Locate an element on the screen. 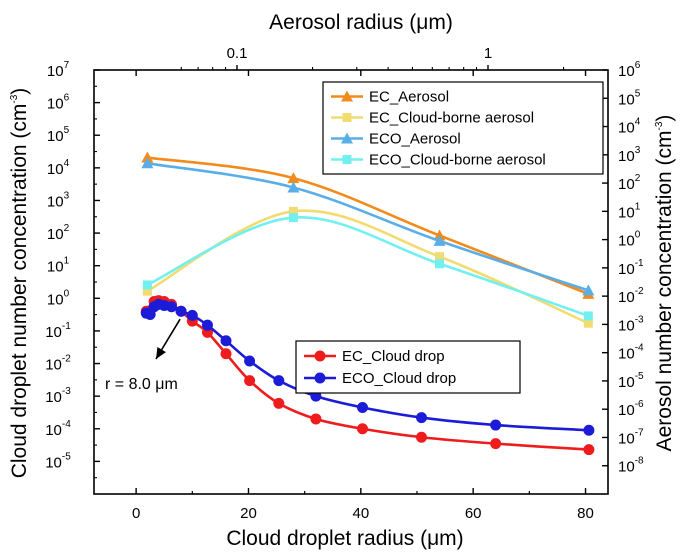 This screenshot has height=554, width=689. legend-item: EC_Cloud-borne aerosol is located at coordinates (432, 118).